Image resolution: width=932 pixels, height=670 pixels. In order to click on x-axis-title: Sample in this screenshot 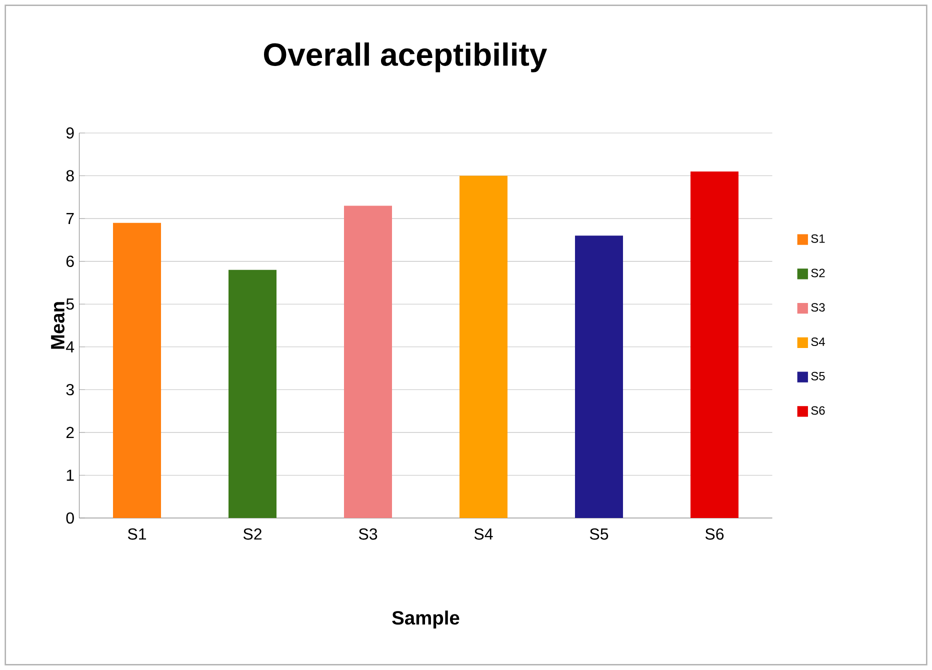, I will do `click(426, 619)`.